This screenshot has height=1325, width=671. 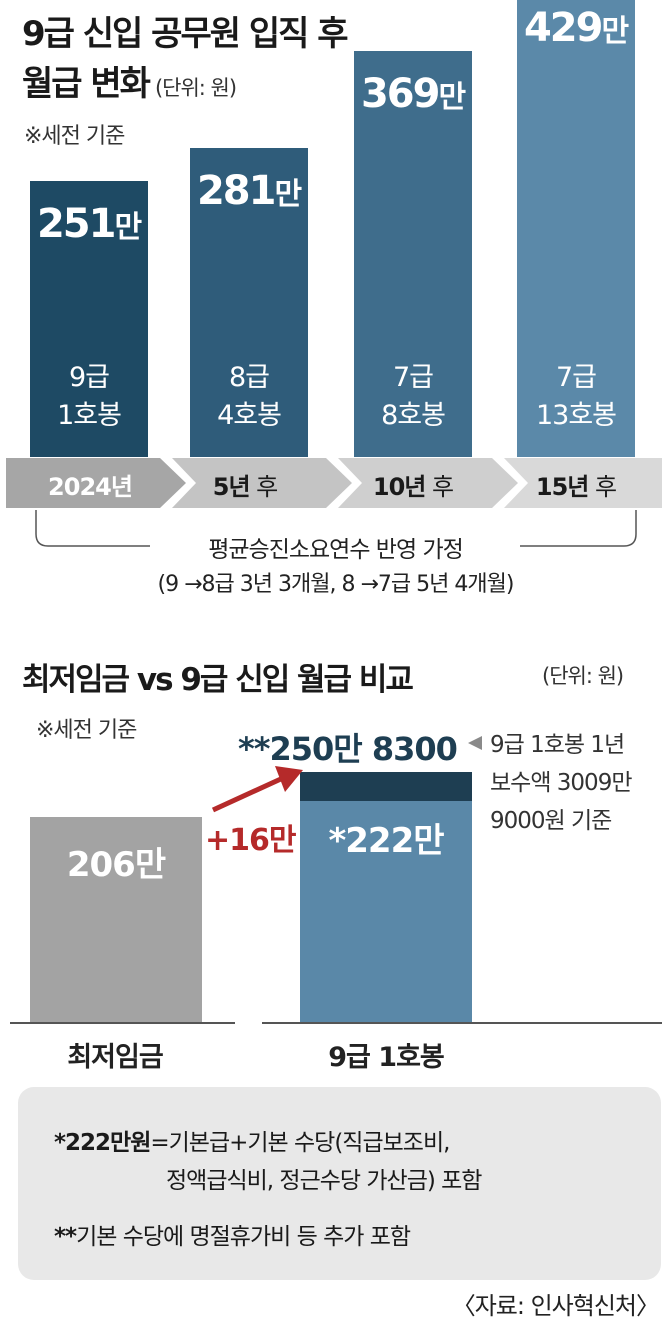 What do you see at coordinates (90, 487) in the screenshot?
I see `timeline-label-main: 2024년` at bounding box center [90, 487].